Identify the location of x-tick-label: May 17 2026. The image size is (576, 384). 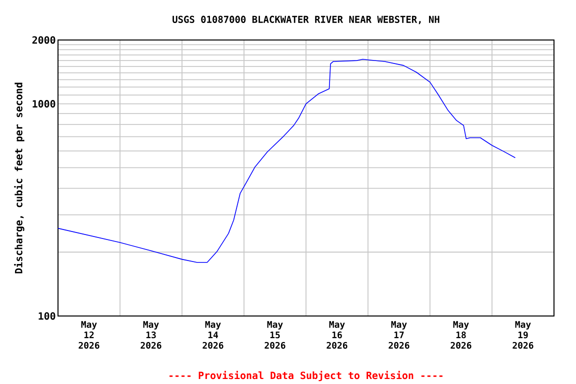
(399, 334).